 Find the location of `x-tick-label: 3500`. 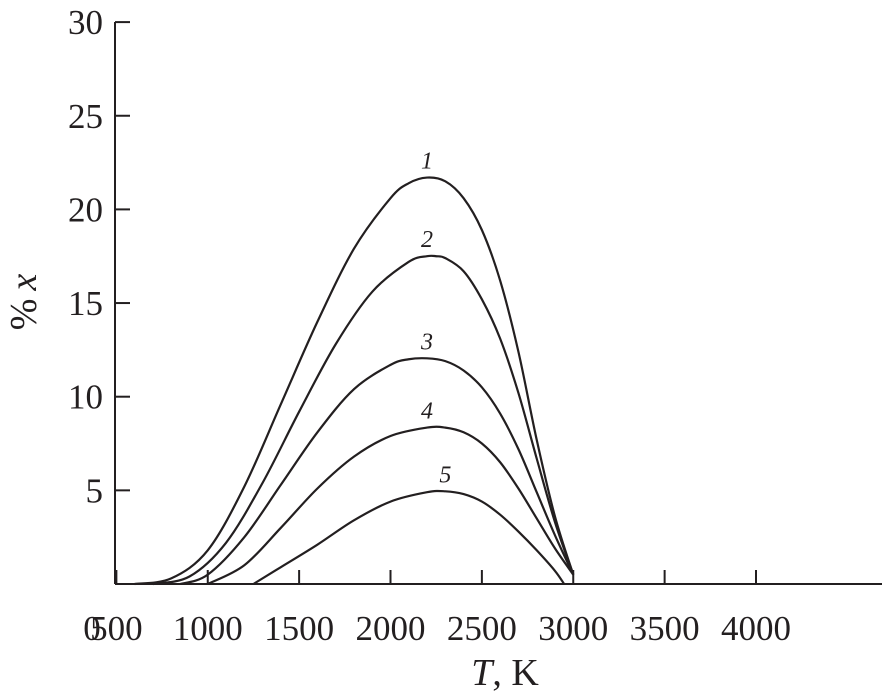

x-tick-label: 3500 is located at coordinates (665, 628).